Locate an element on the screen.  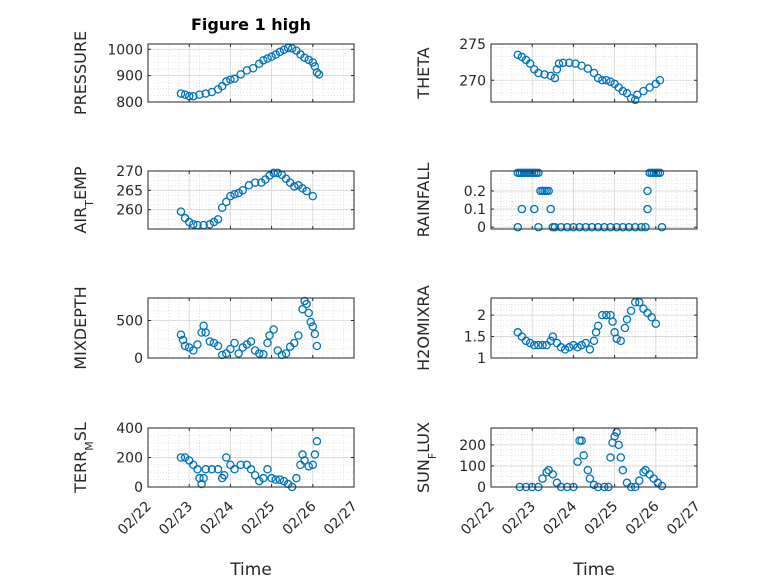
x-tick-label: 02/23 is located at coordinates (519, 519).